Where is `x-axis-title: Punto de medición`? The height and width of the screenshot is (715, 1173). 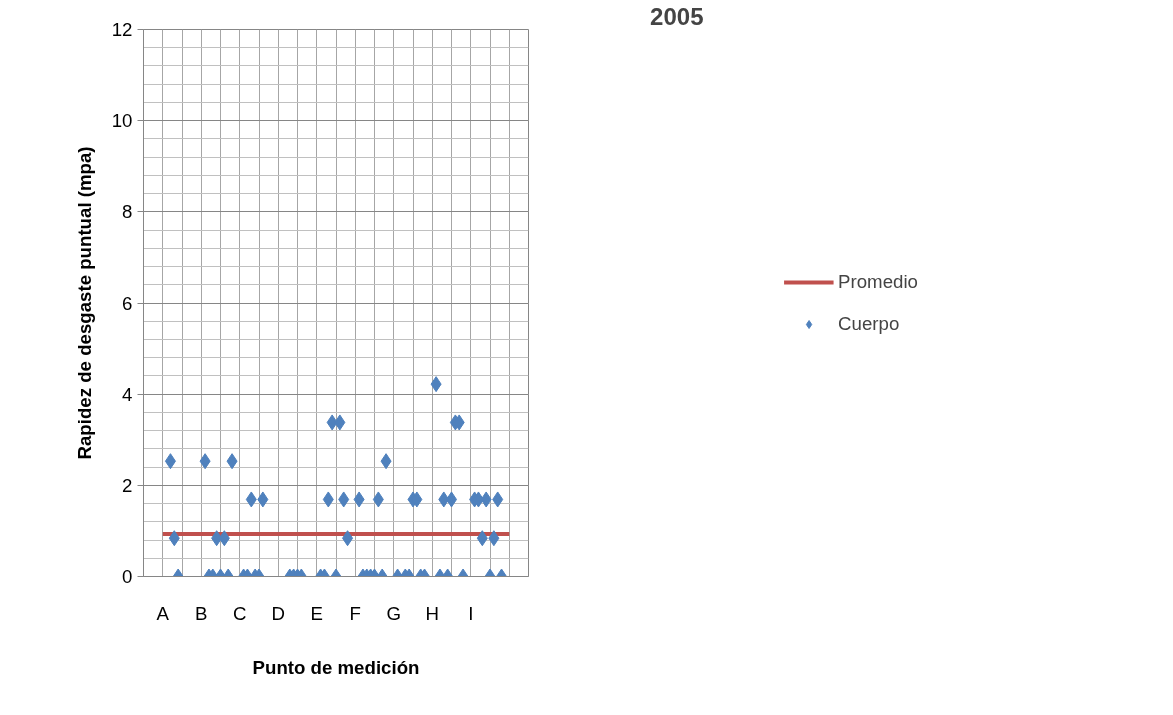 x-axis-title: Punto de medición is located at coordinates (336, 667).